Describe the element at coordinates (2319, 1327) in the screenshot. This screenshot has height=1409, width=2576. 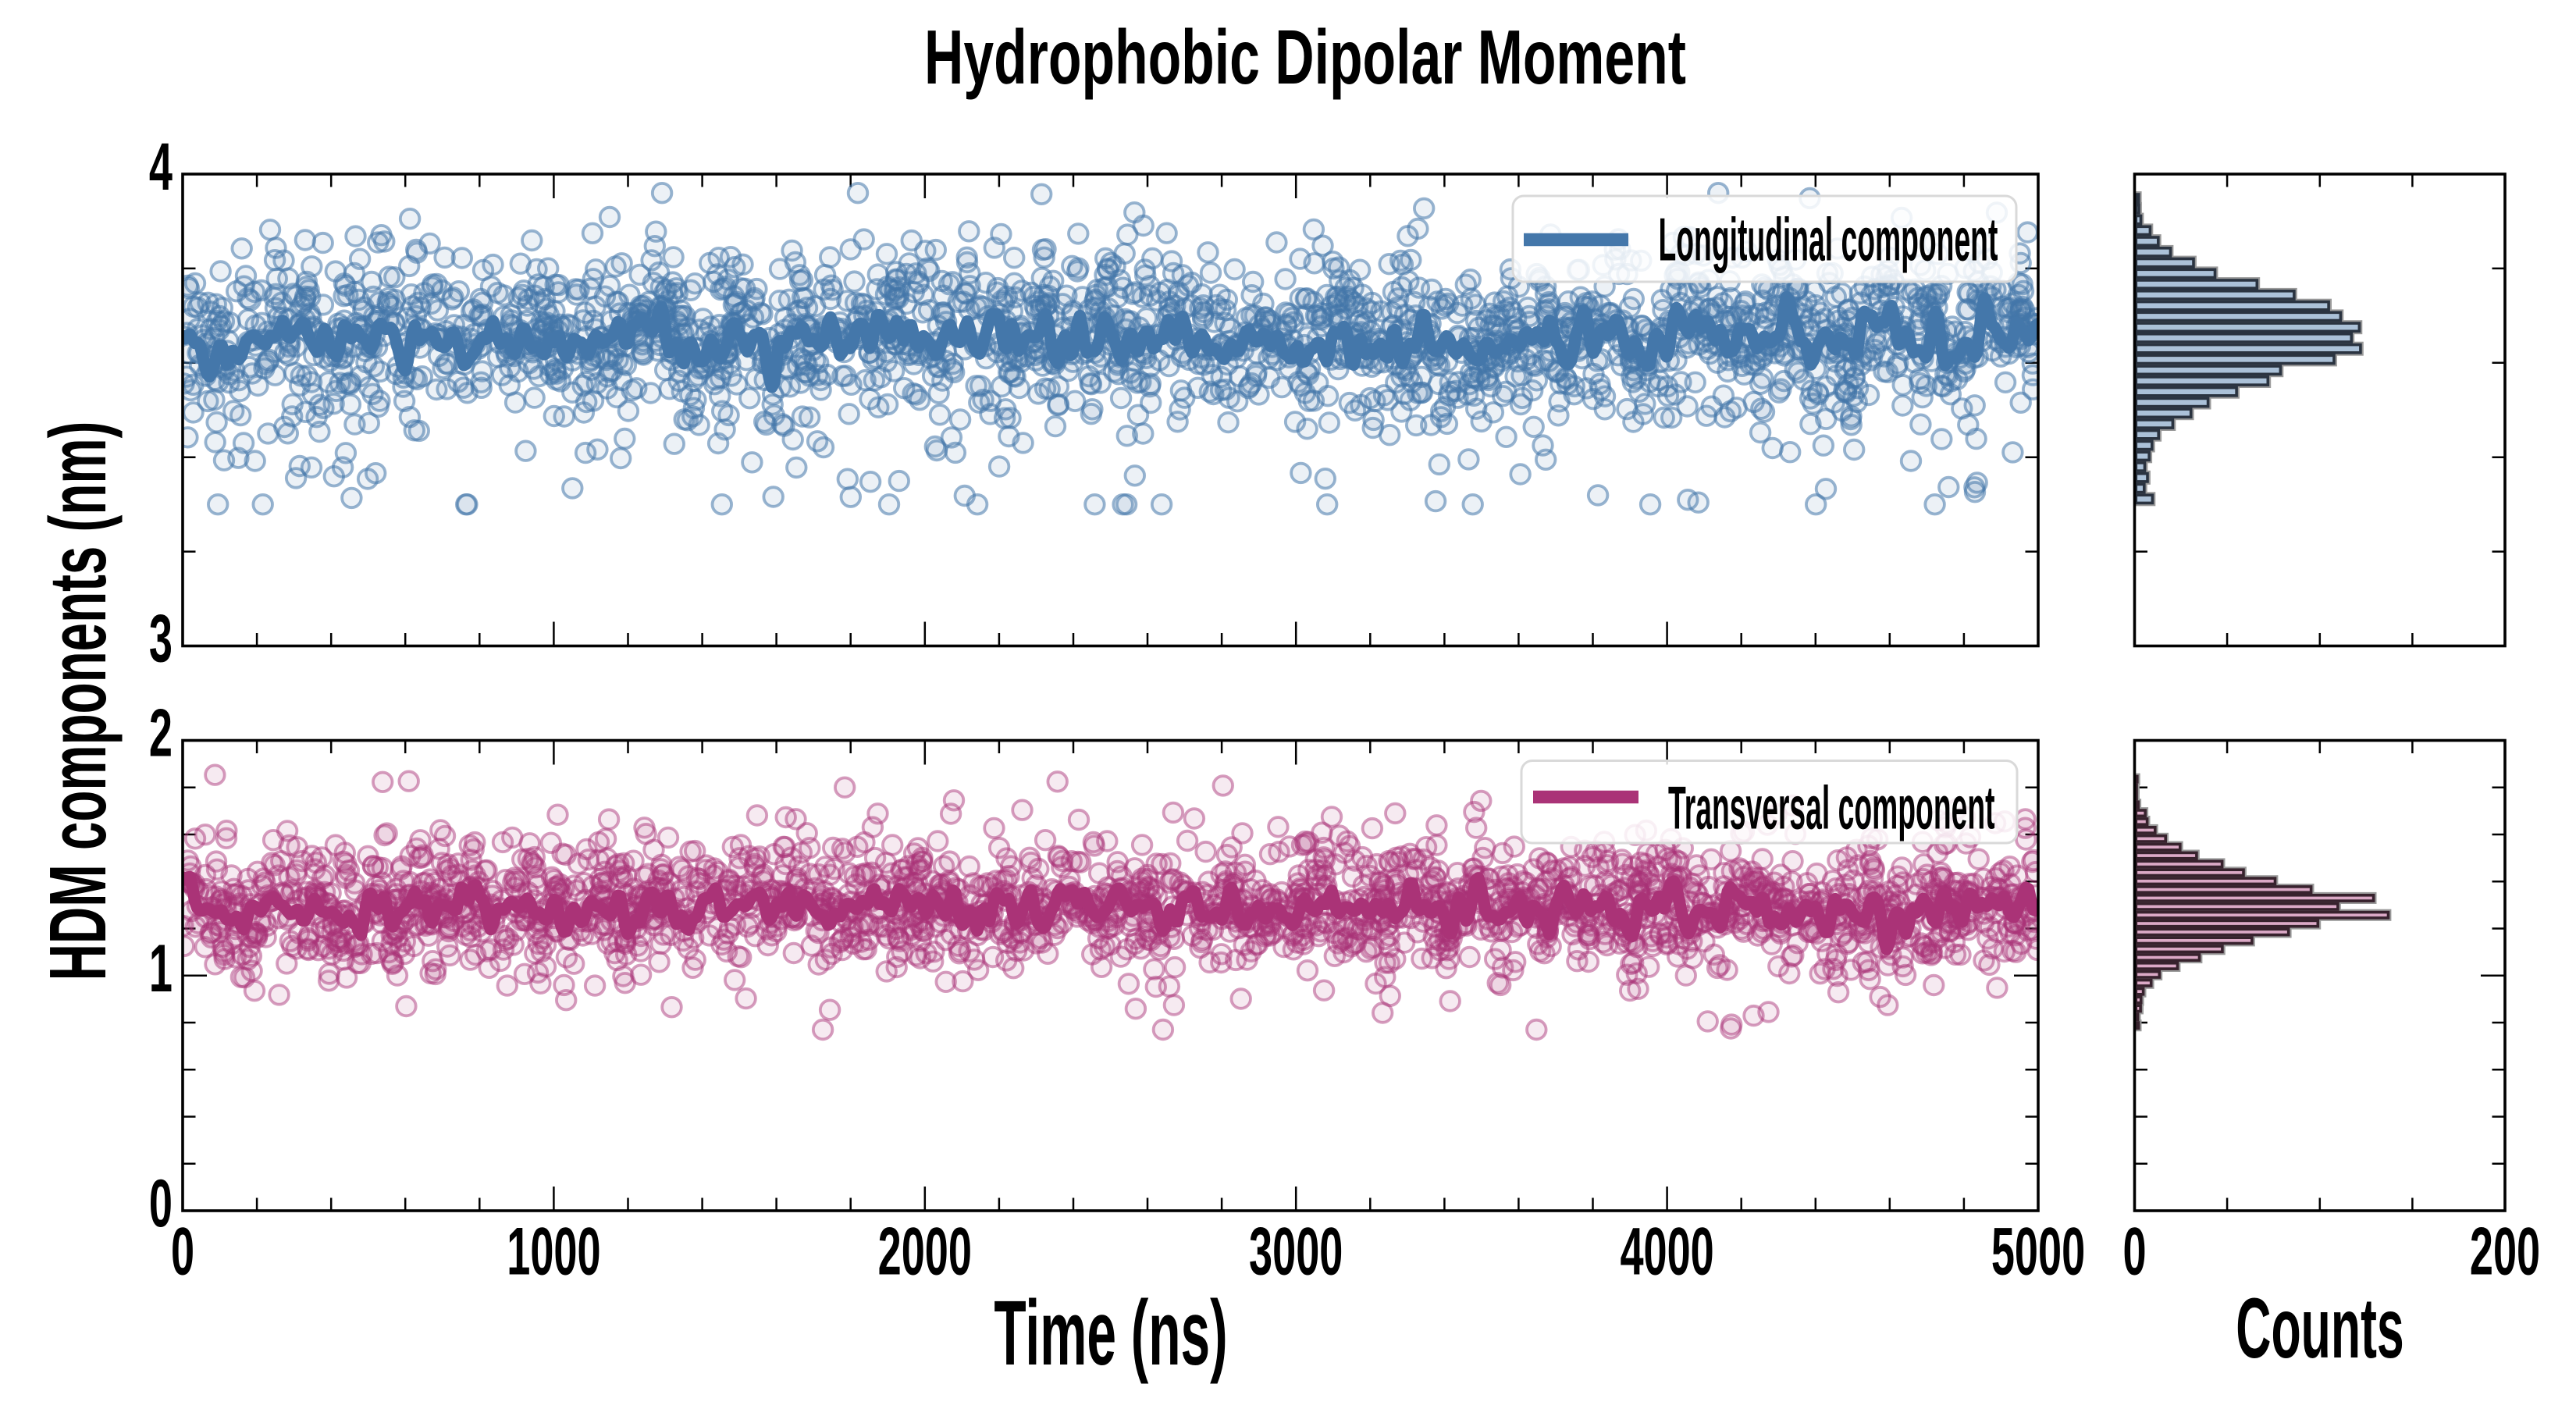
I see `svg-text: Counts` at that location.